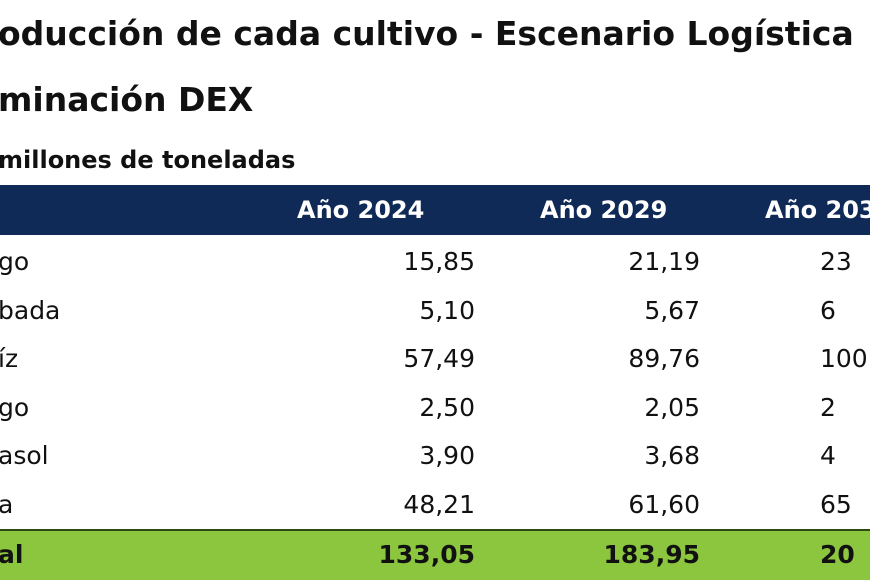  Describe the element at coordinates (828, 310) in the screenshot. I see `cell-value: 6` at that location.